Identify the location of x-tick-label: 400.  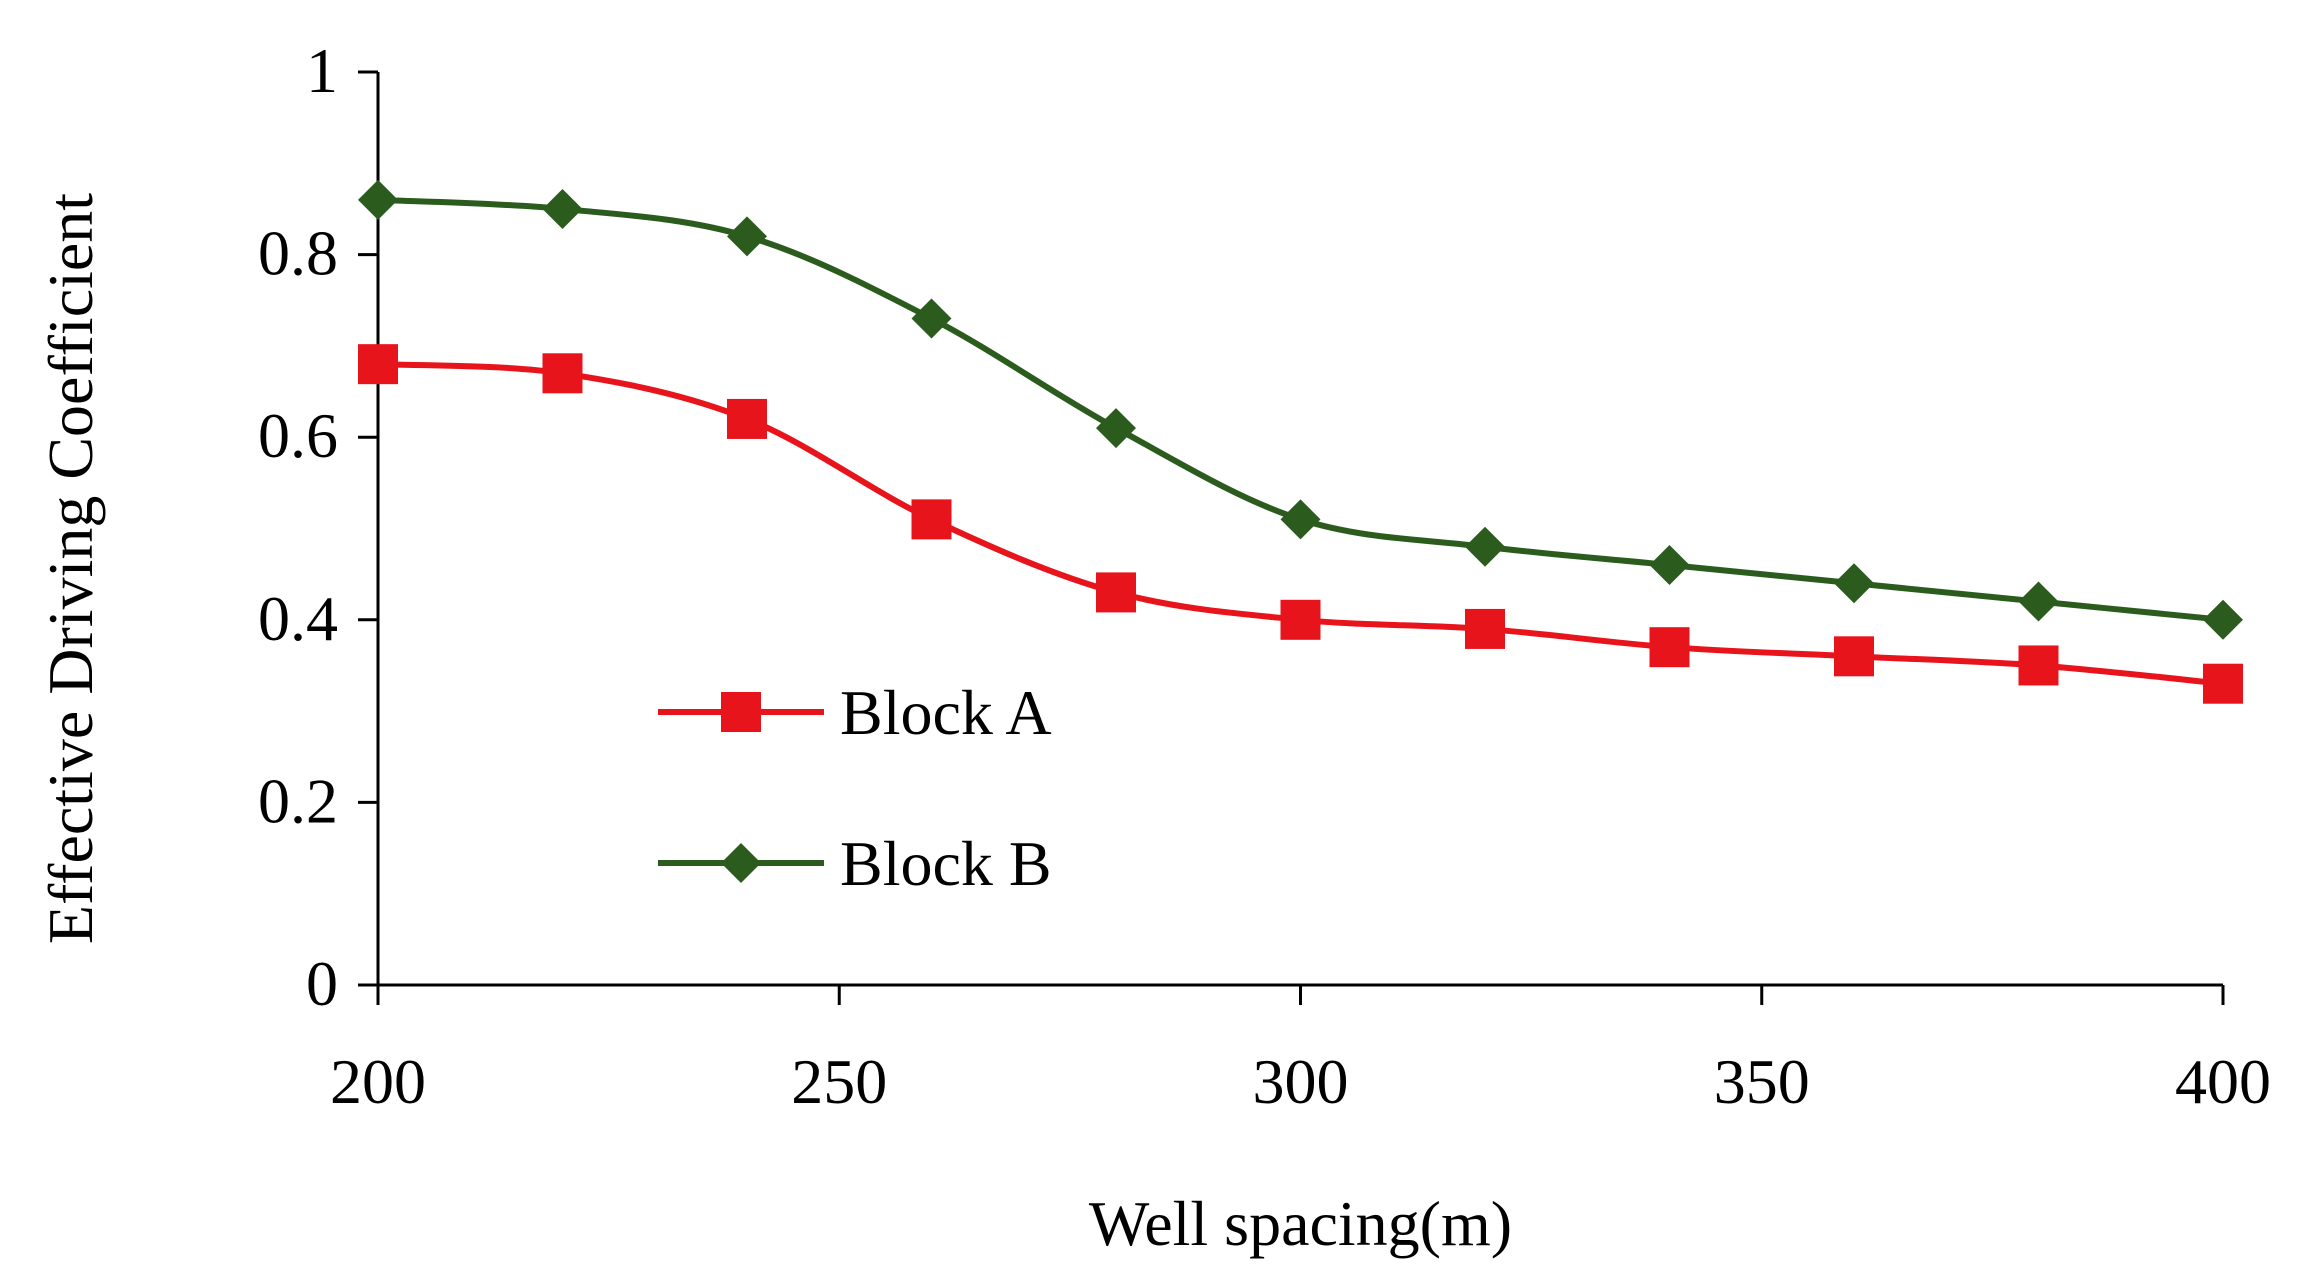
(2223, 1081).